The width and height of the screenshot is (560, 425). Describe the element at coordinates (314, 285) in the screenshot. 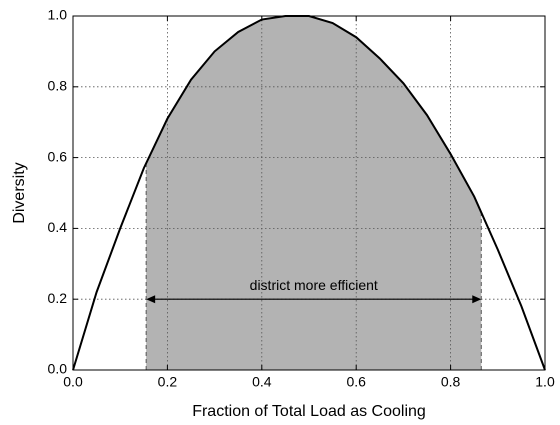

I see `annotation-text: district more efficient` at that location.